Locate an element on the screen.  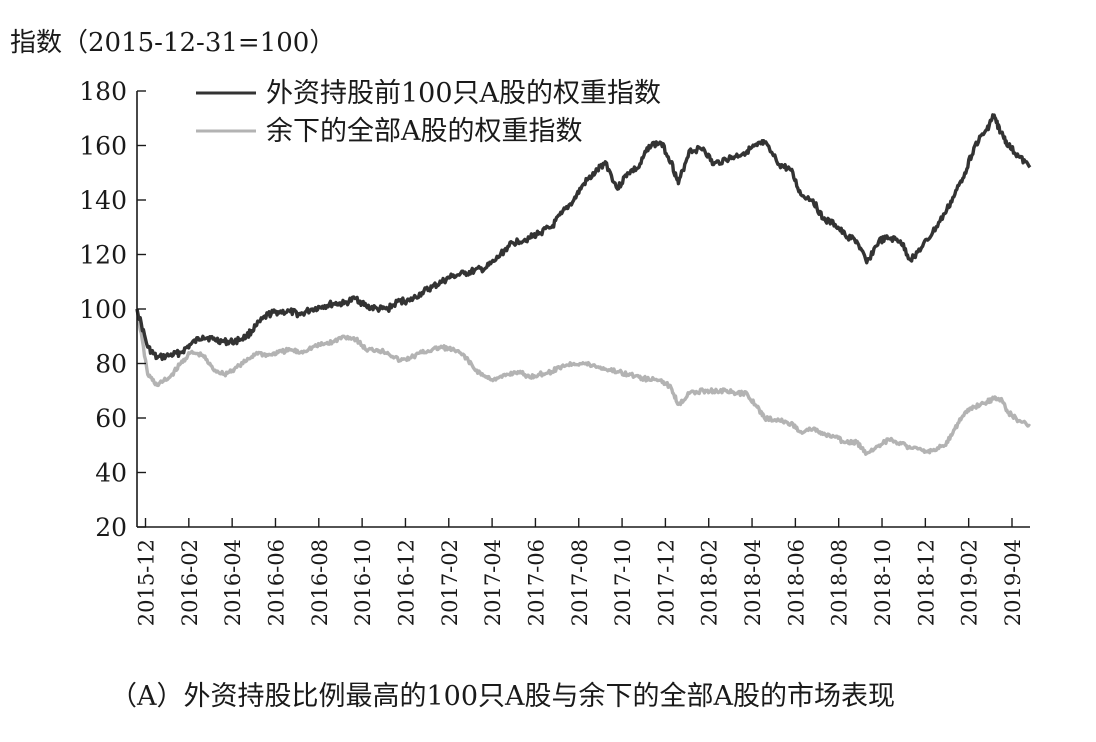
y-tick-label: 60 is located at coordinates (111, 418).